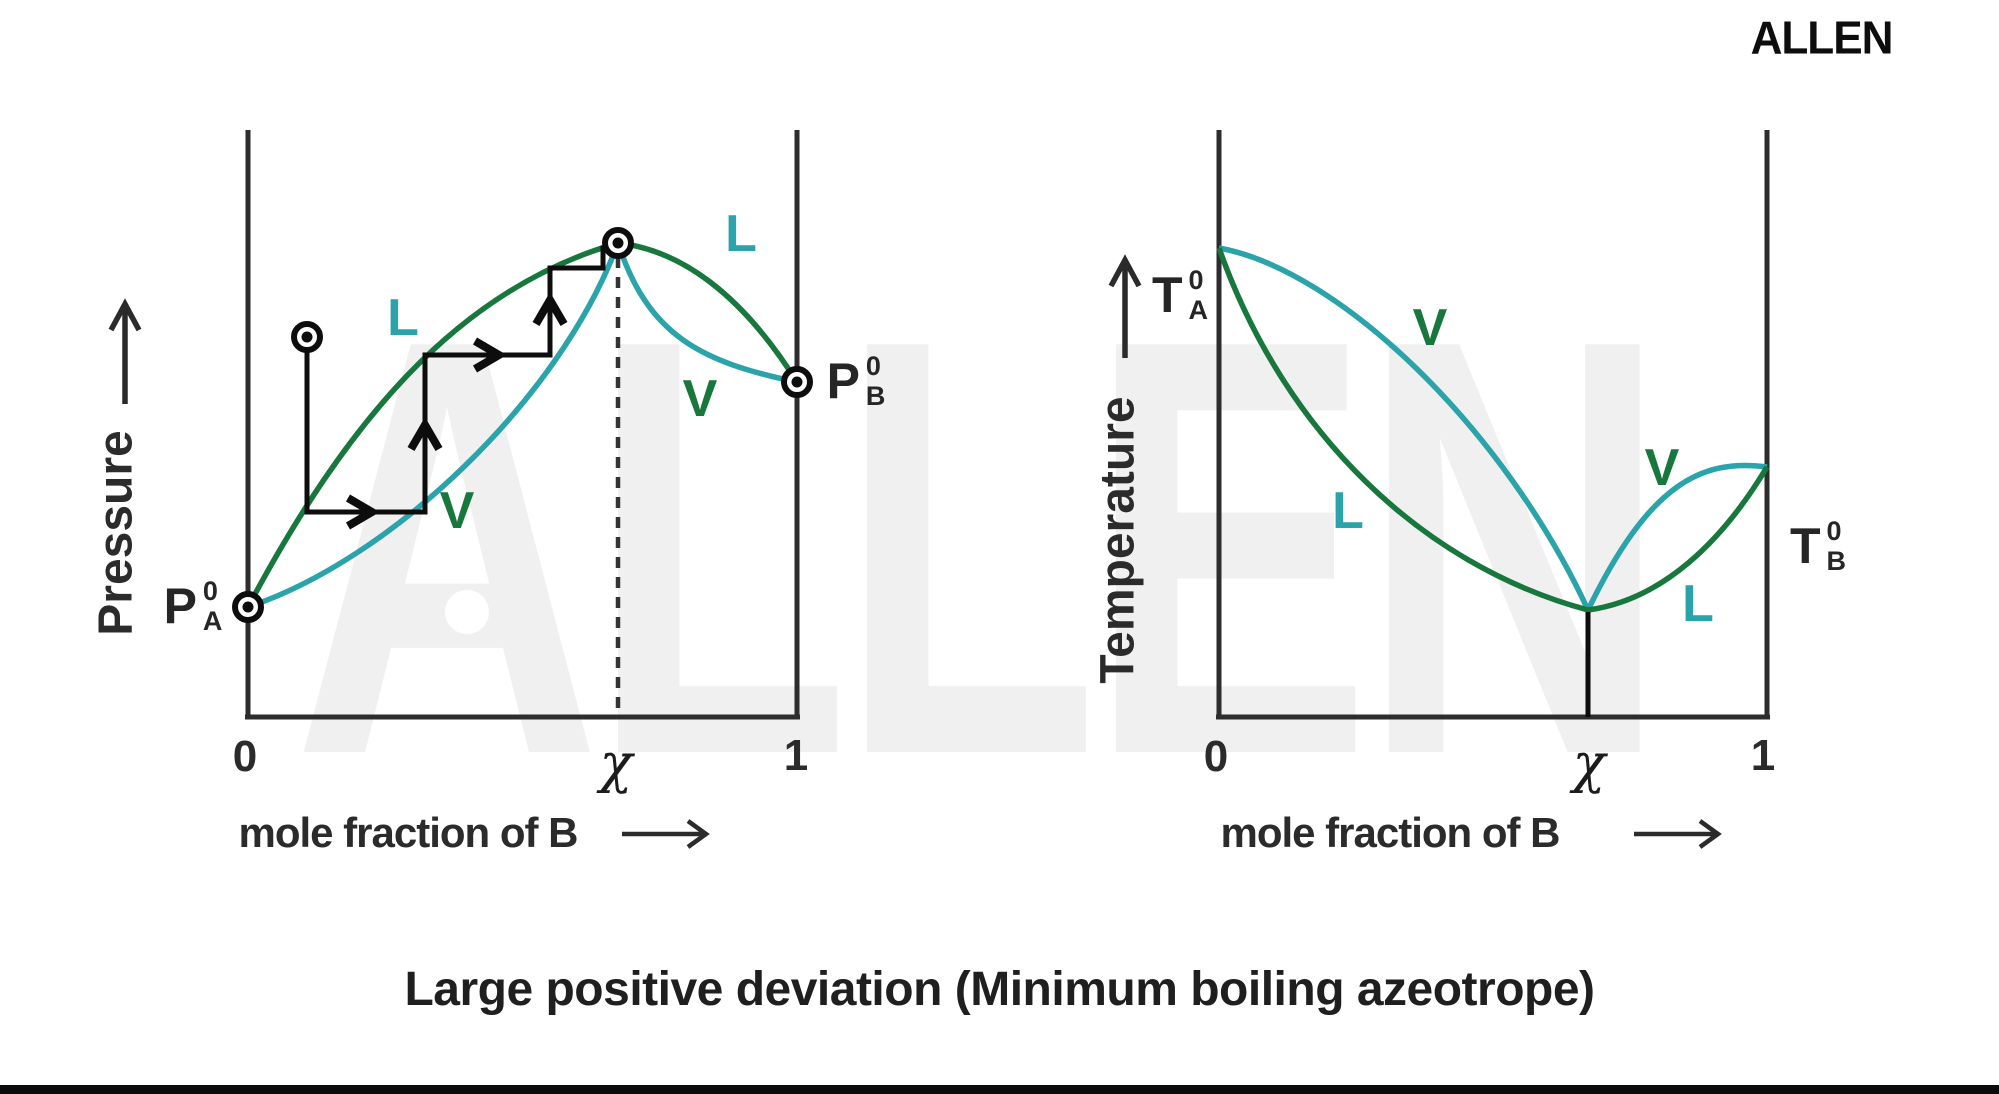 This screenshot has width=1999, height=1094. What do you see at coordinates (1662, 468) in the screenshot?
I see `right-region-label-vapor-right: V` at bounding box center [1662, 468].